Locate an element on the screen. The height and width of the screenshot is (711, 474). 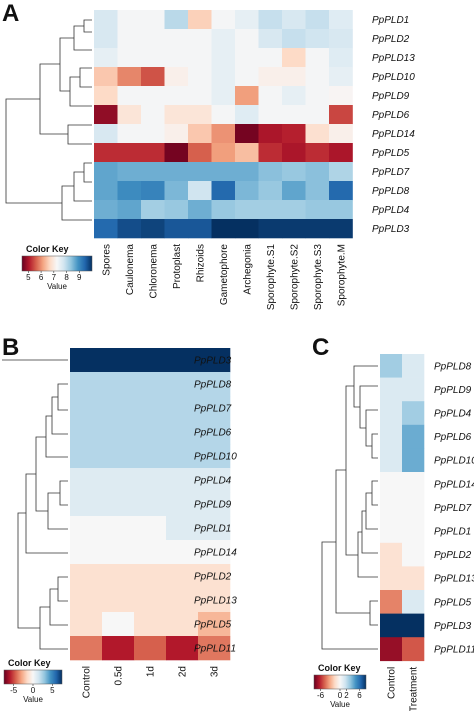
color-key-tick-label: 5 is located at coordinates (28, 277).